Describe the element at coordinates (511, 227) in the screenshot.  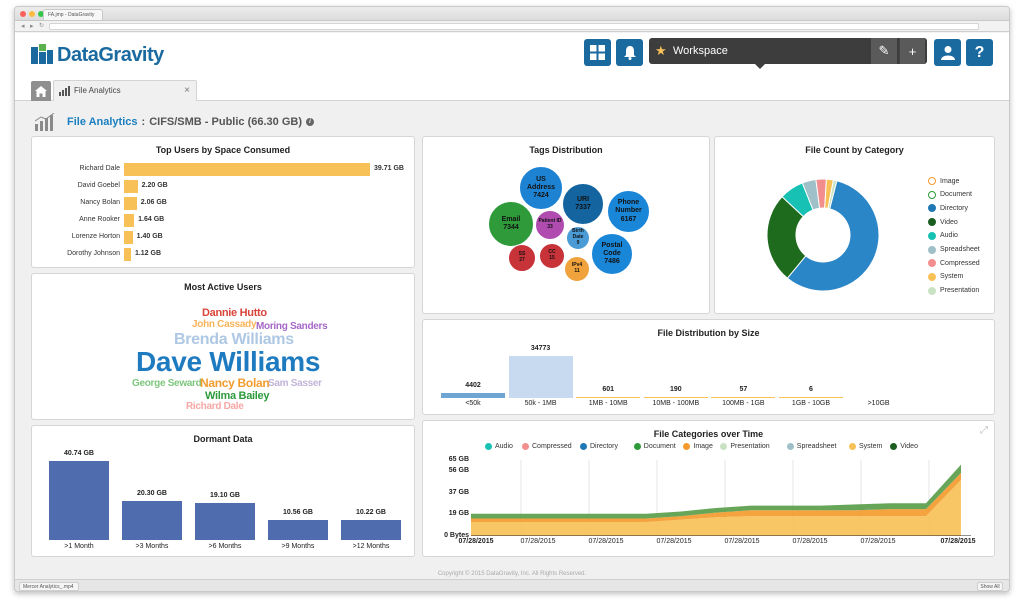
I see `tag-bubble-text: 7344` at that location.